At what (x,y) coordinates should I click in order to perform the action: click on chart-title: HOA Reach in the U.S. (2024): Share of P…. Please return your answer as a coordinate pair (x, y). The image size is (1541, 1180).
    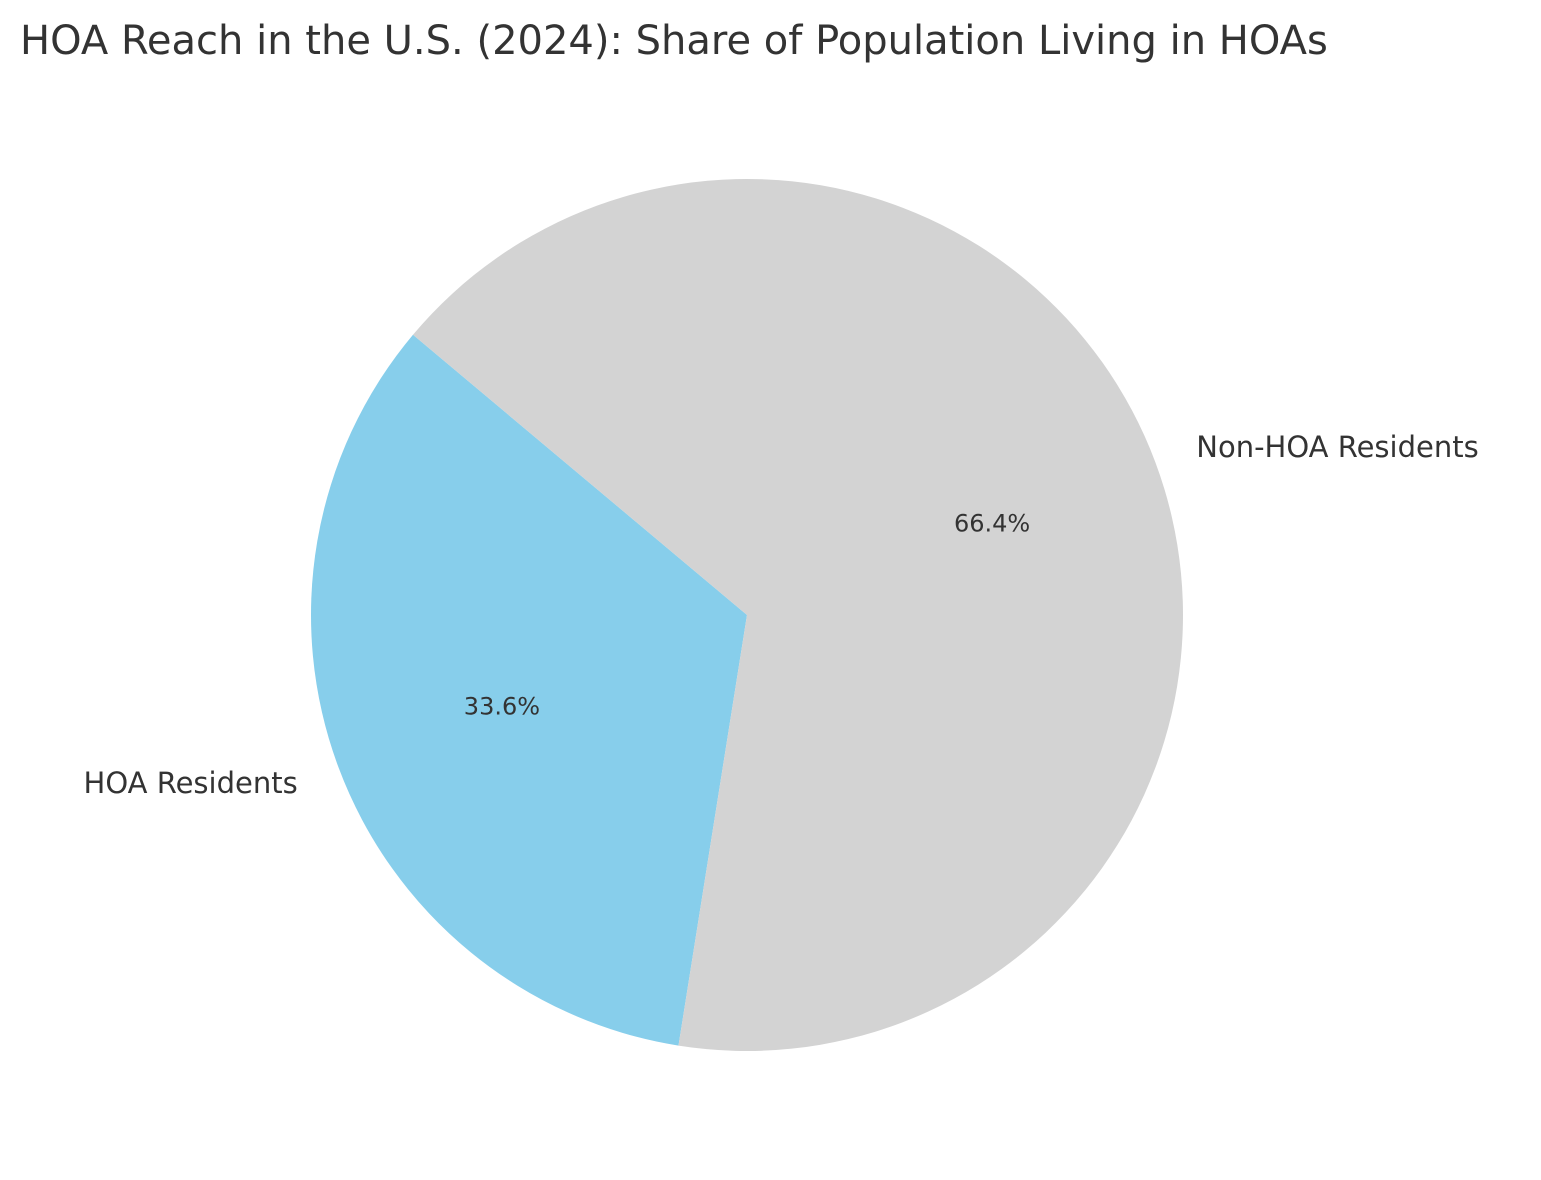
    Looking at the image, I should click on (674, 41).